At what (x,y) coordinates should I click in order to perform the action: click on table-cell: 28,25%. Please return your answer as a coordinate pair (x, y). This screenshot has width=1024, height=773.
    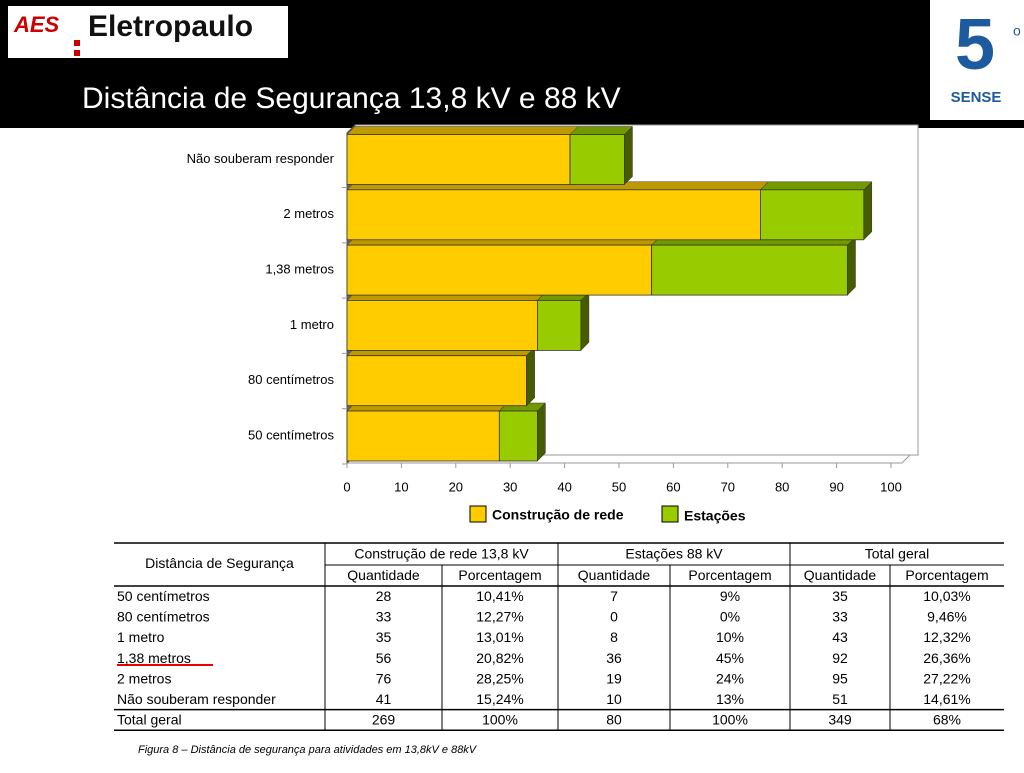
    Looking at the image, I should click on (499, 678).